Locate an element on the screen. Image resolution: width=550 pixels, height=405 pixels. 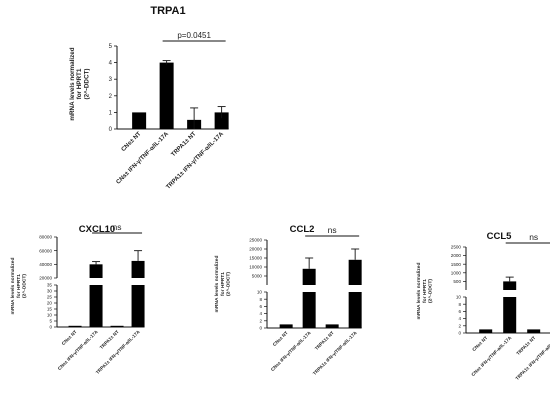
chart-title: CXCL10 is located at coordinates (97, 229).